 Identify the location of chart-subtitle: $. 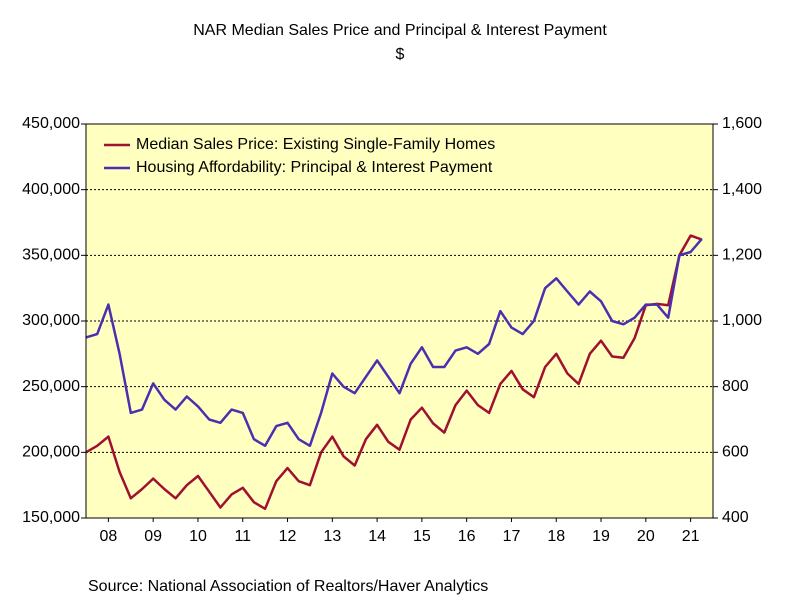
(400, 54).